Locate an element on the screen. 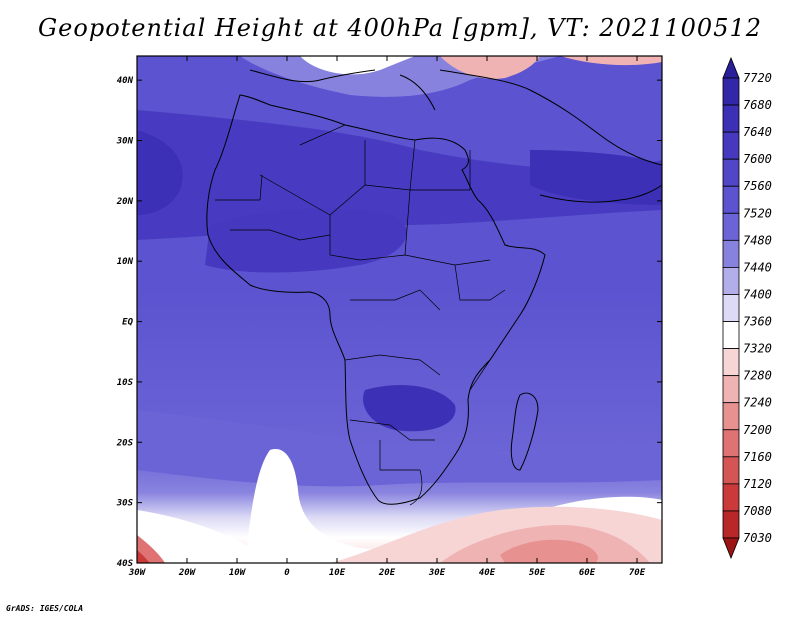  lon-tick-label: 60E is located at coordinates (587, 573).